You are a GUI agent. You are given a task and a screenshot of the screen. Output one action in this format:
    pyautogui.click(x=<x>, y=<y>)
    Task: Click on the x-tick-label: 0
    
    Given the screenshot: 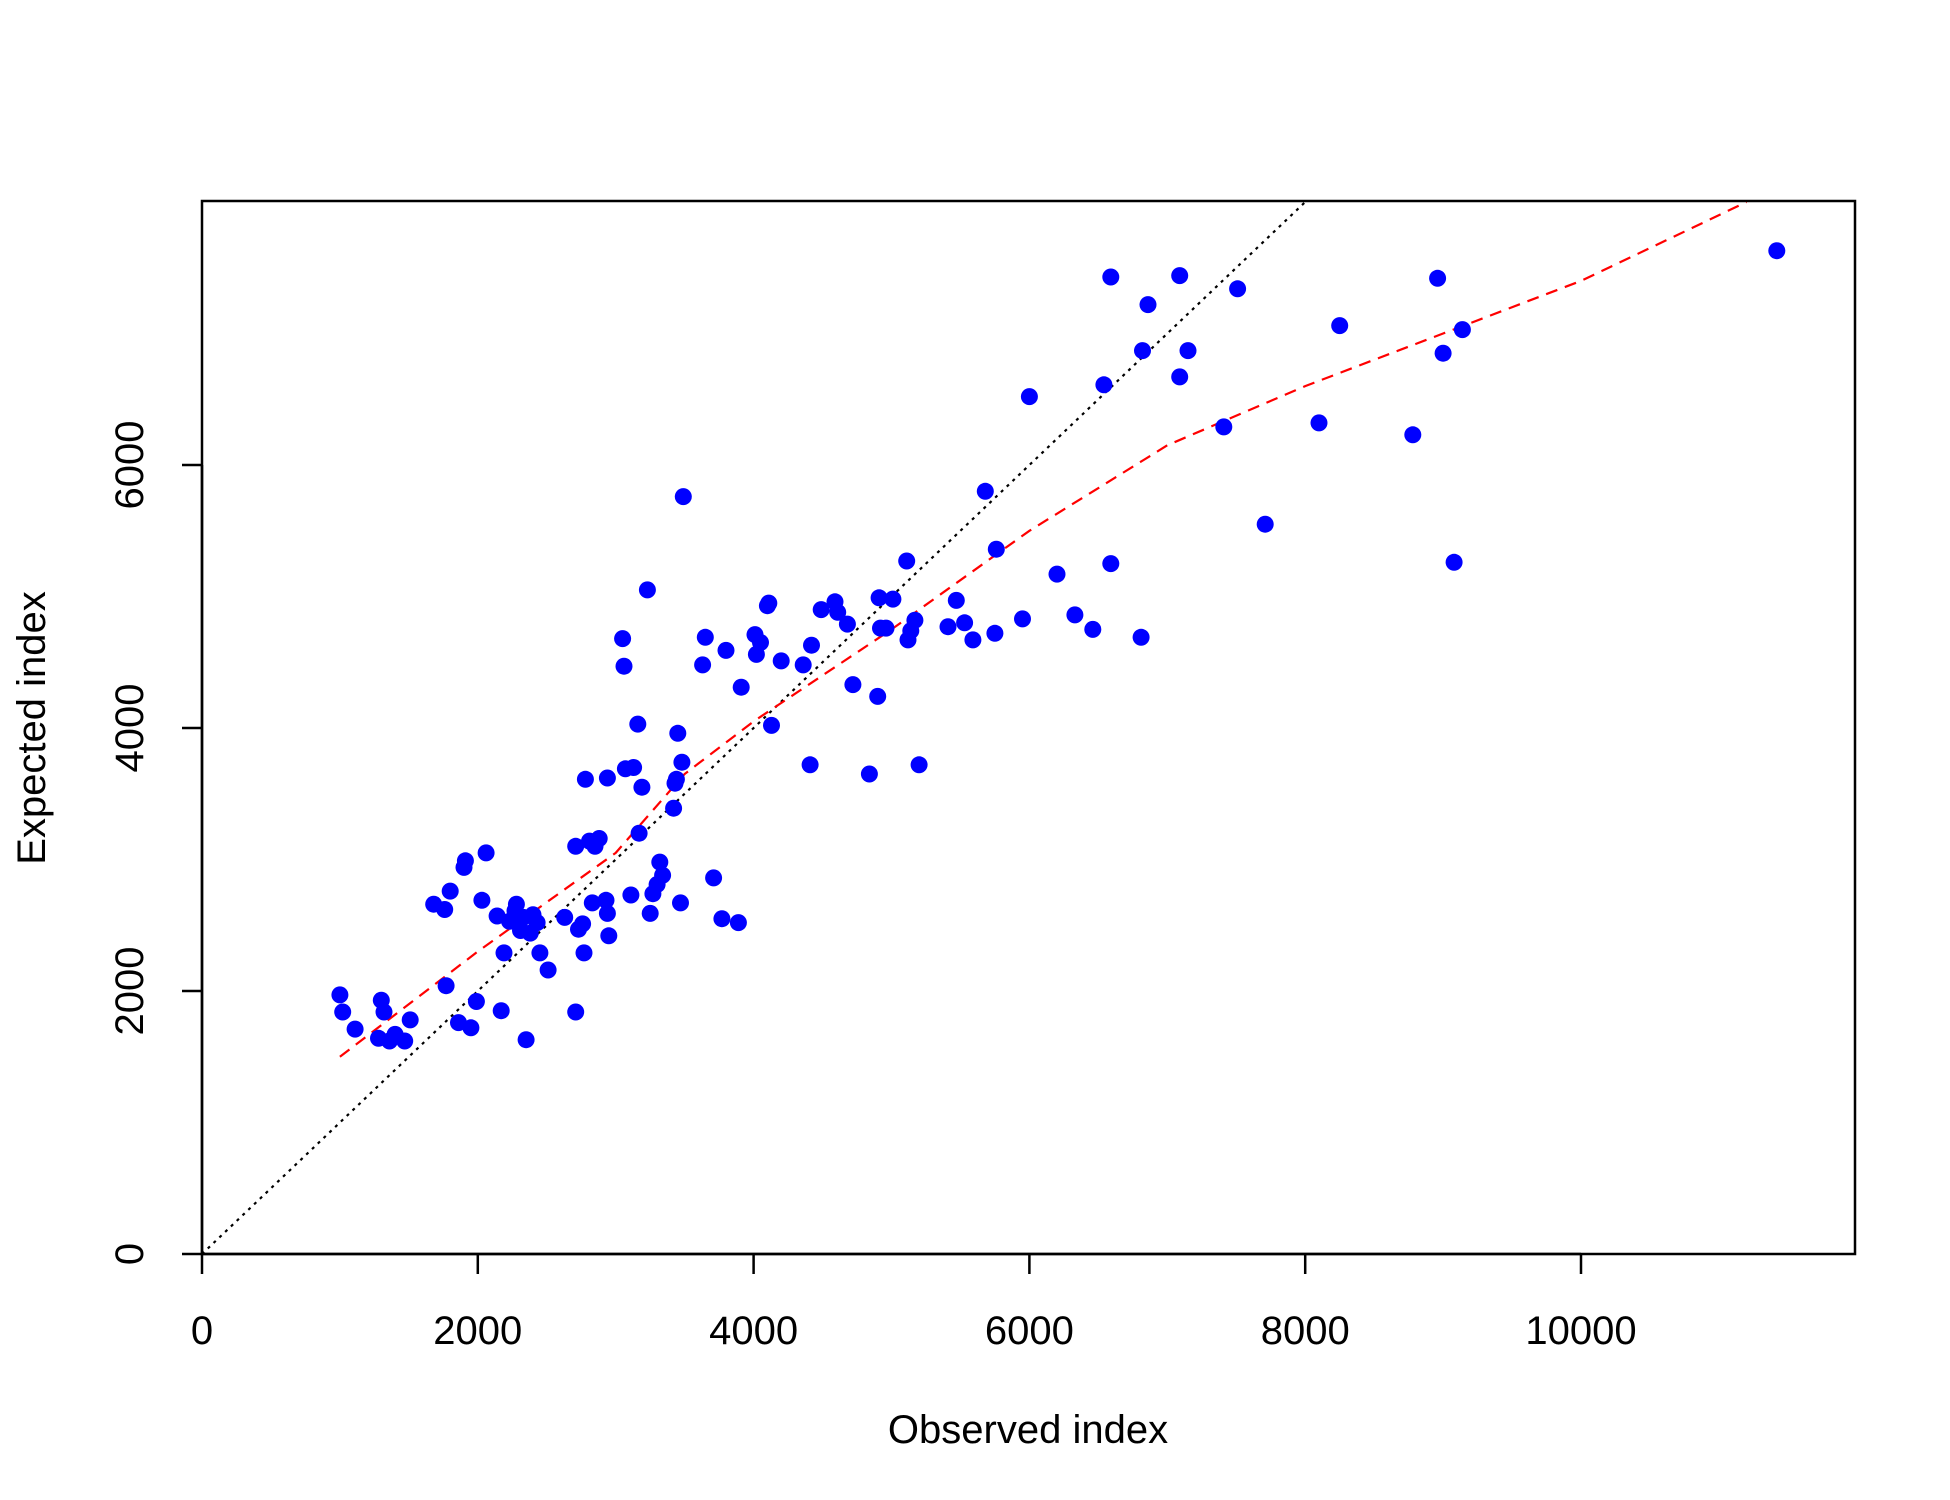 What is the action you would take?
    pyautogui.click(x=202, y=1331)
    